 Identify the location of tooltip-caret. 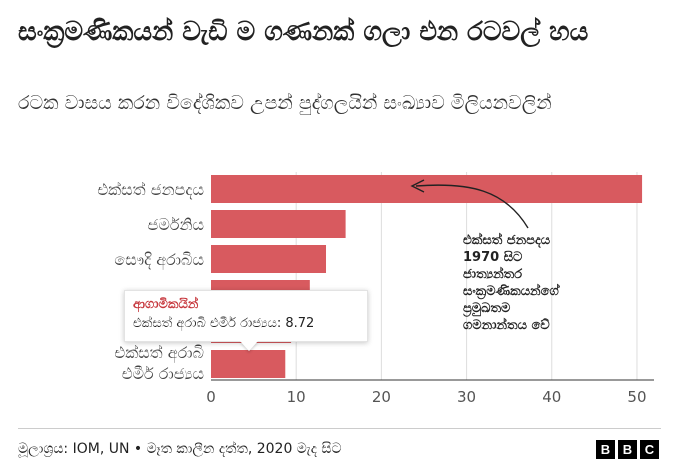
(249, 346).